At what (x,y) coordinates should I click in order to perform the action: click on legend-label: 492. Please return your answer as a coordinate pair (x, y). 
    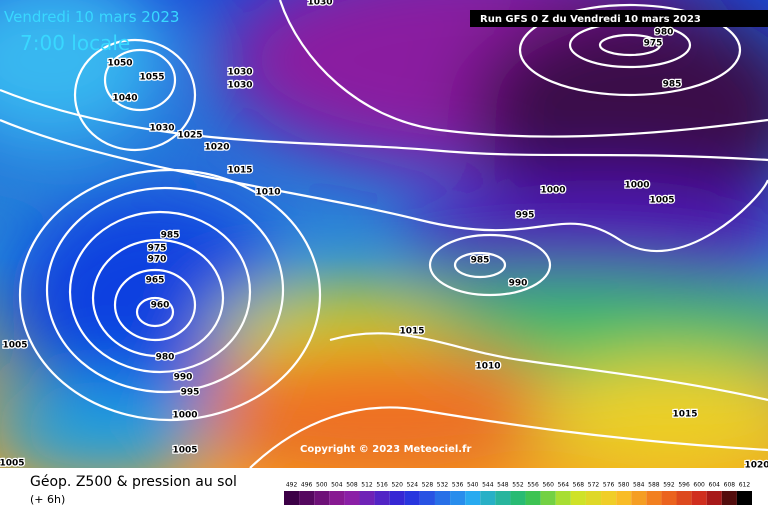
    Looking at the image, I should click on (292, 485).